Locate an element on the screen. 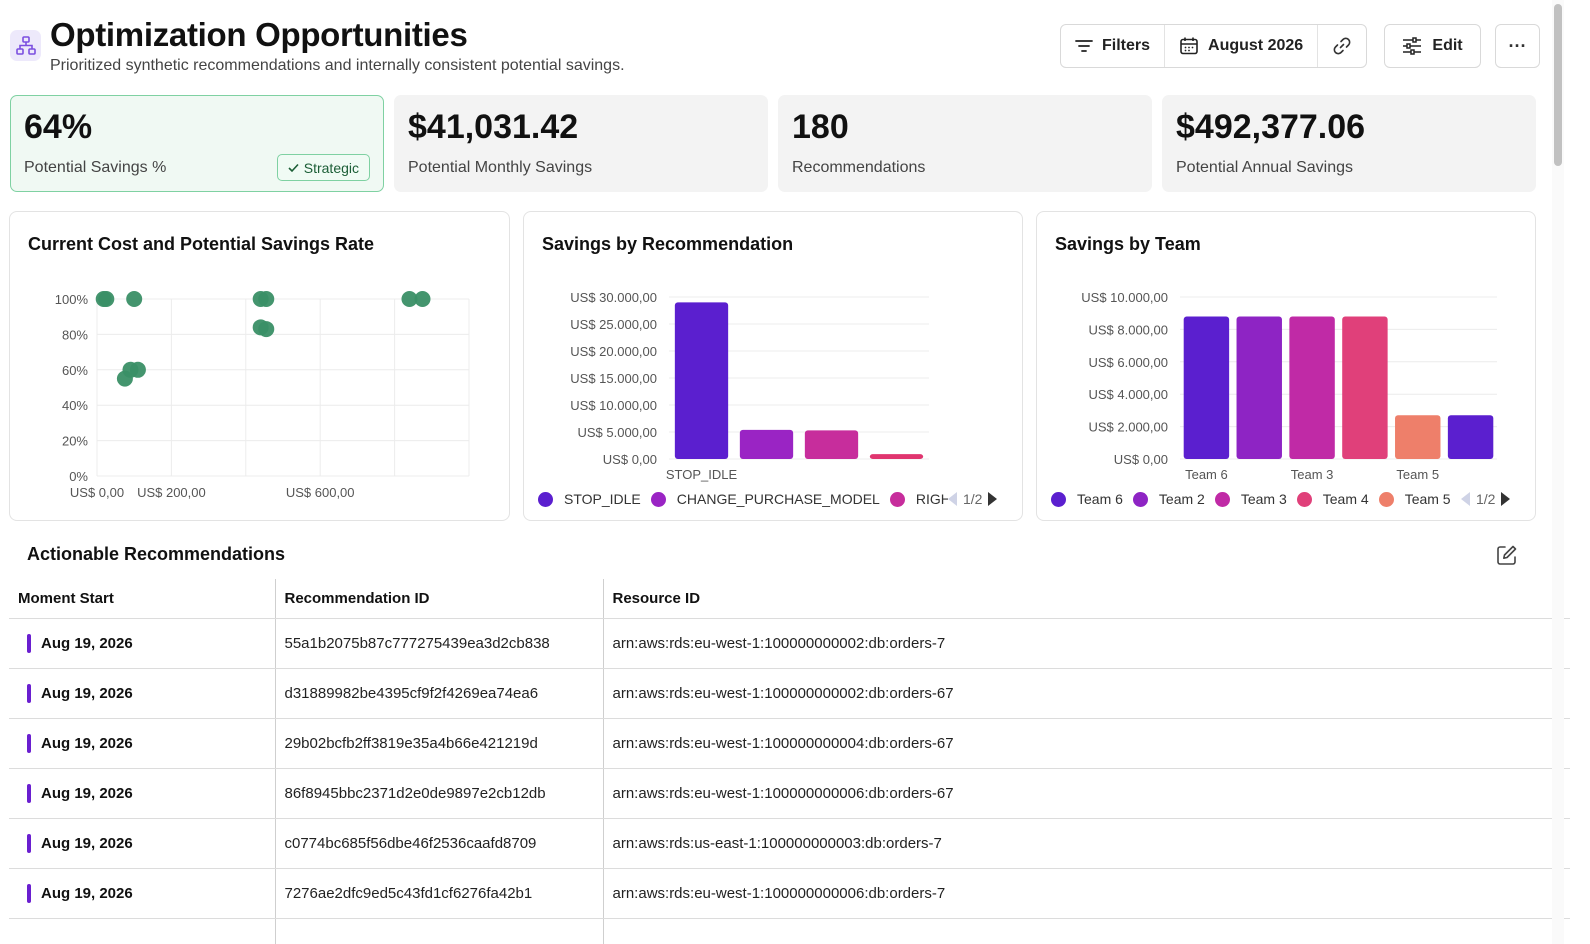  edit-button: Edit is located at coordinates (1432, 46).